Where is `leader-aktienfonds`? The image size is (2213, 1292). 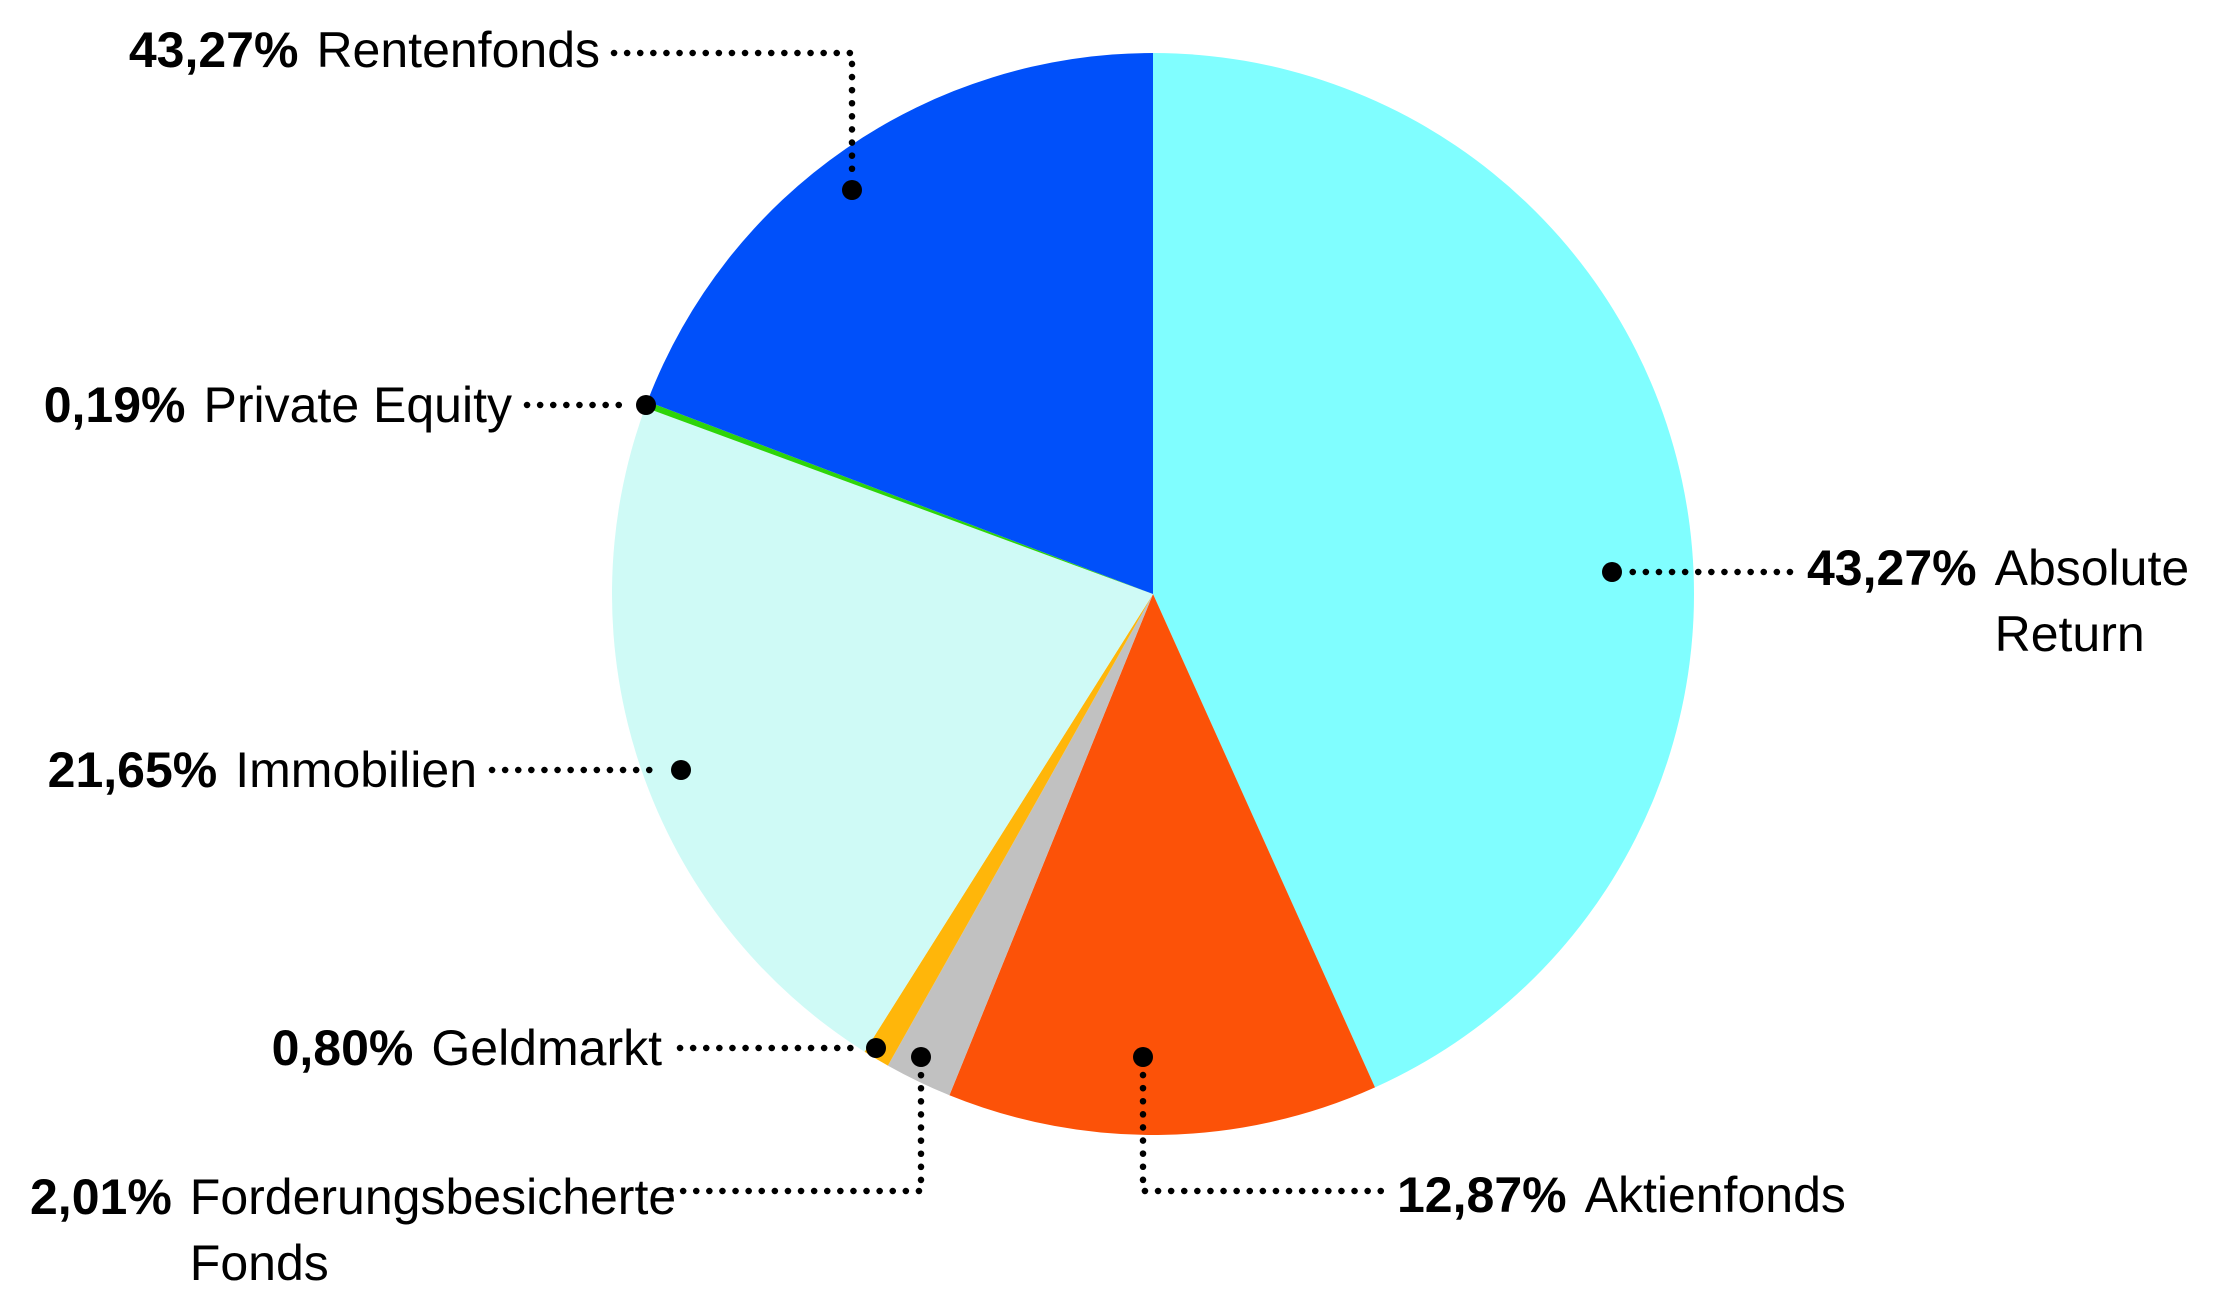
leader-aktienfonds is located at coordinates (1263, 1133).